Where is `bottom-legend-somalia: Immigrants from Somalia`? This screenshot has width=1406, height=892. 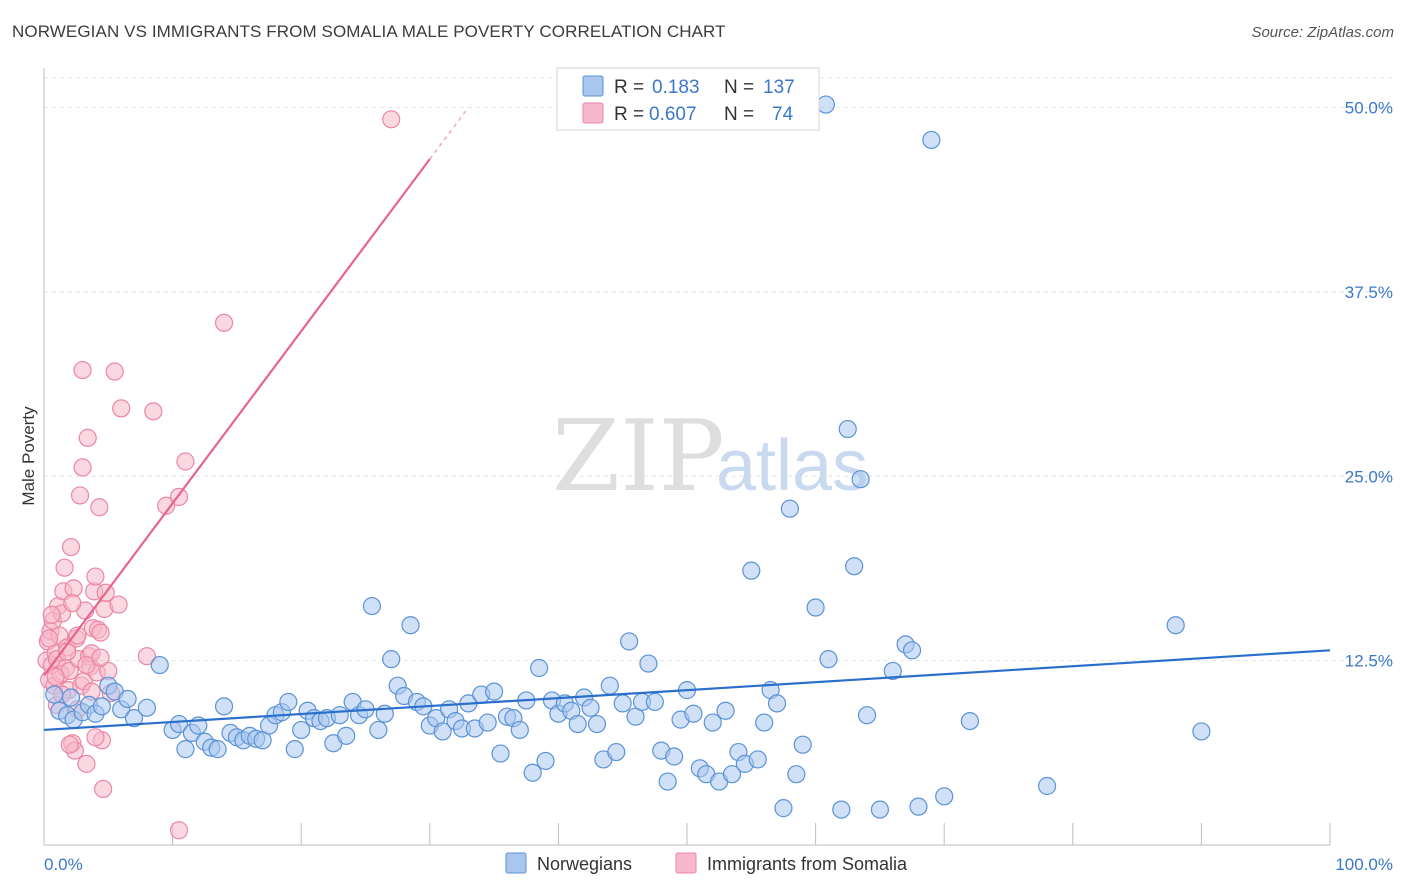 bottom-legend-somalia: Immigrants from Somalia is located at coordinates (807, 864).